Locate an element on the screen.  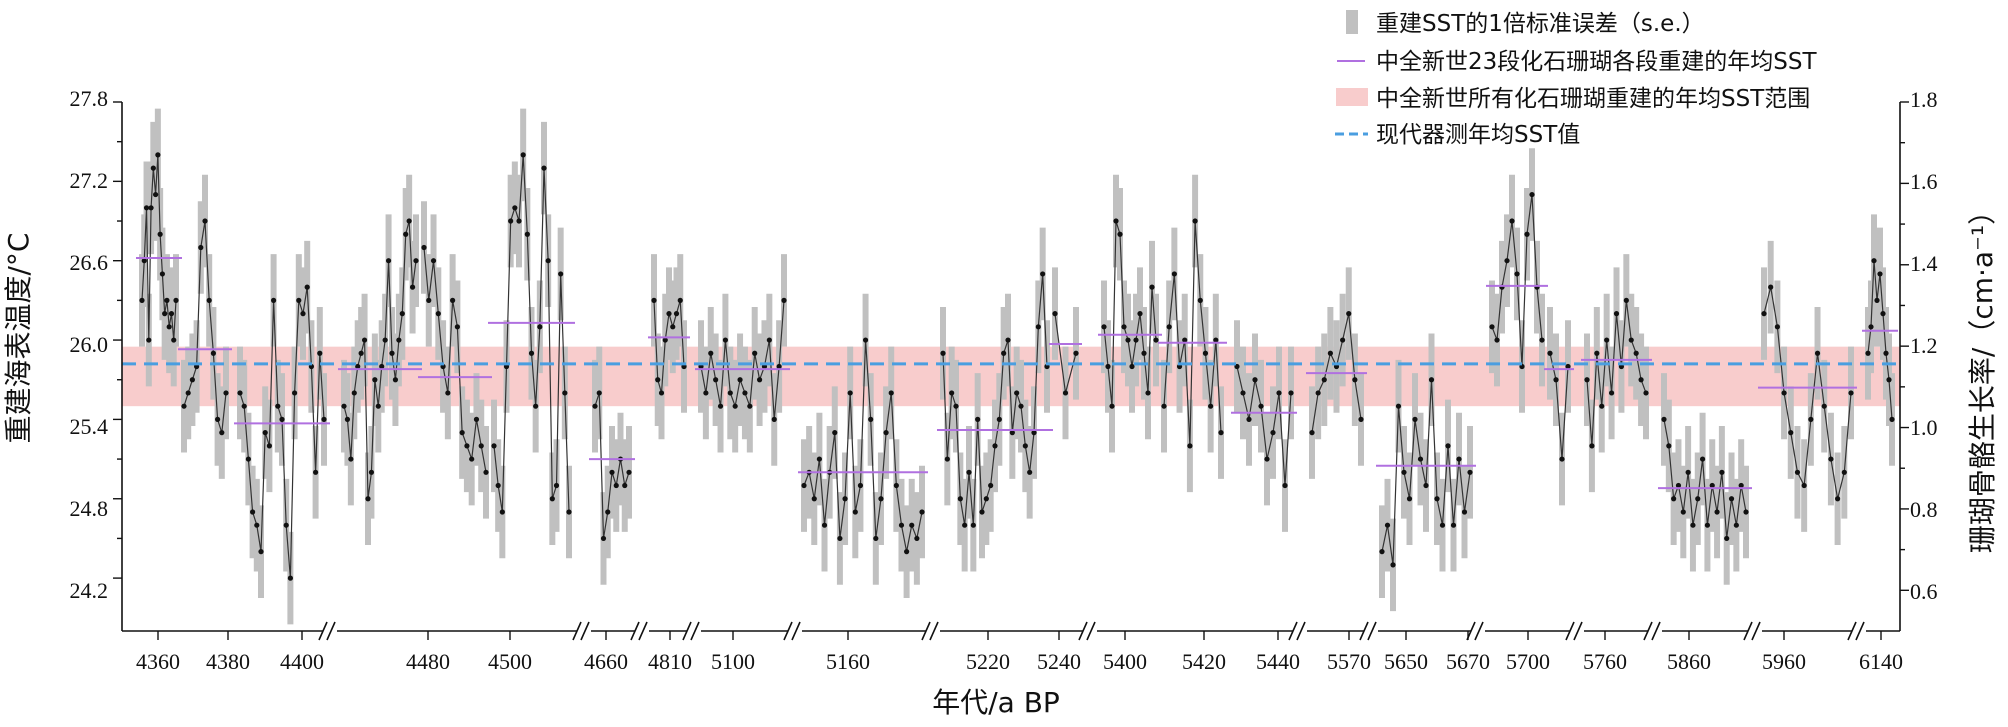
right-axis-title: 珊瑚骨骼生长率/（cm·a⁻¹） is located at coordinates (1982, 375).